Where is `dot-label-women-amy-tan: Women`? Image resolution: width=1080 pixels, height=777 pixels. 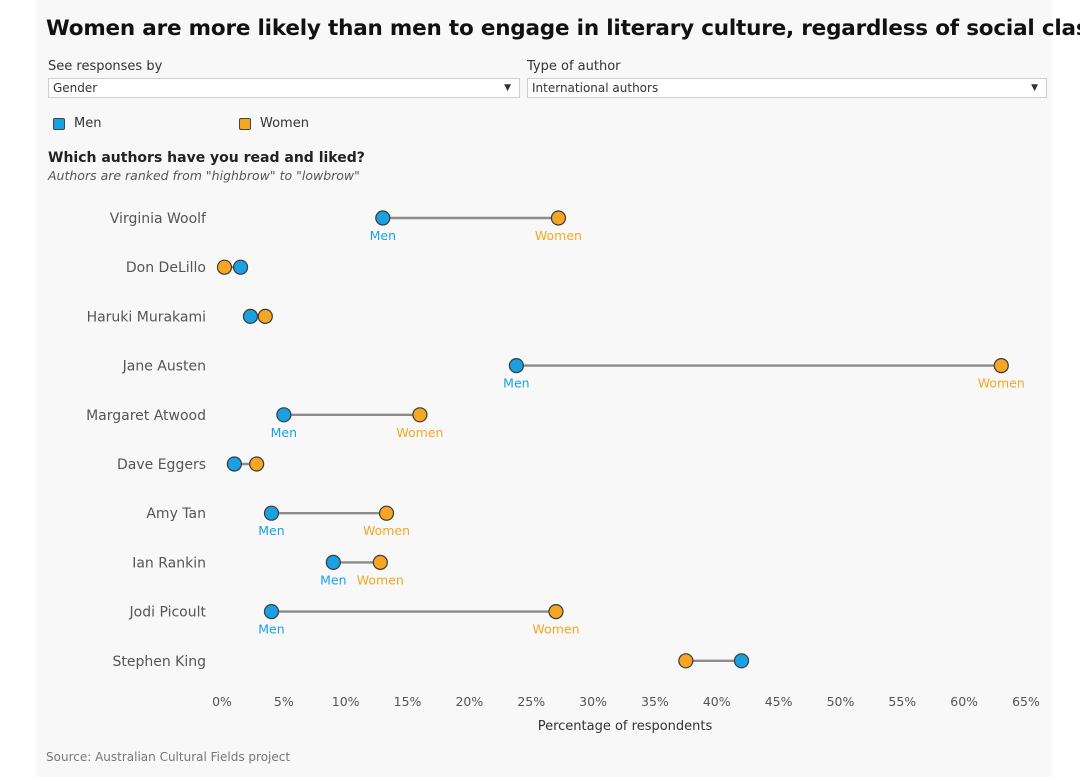 dot-label-women-amy-tan: Women is located at coordinates (386, 530).